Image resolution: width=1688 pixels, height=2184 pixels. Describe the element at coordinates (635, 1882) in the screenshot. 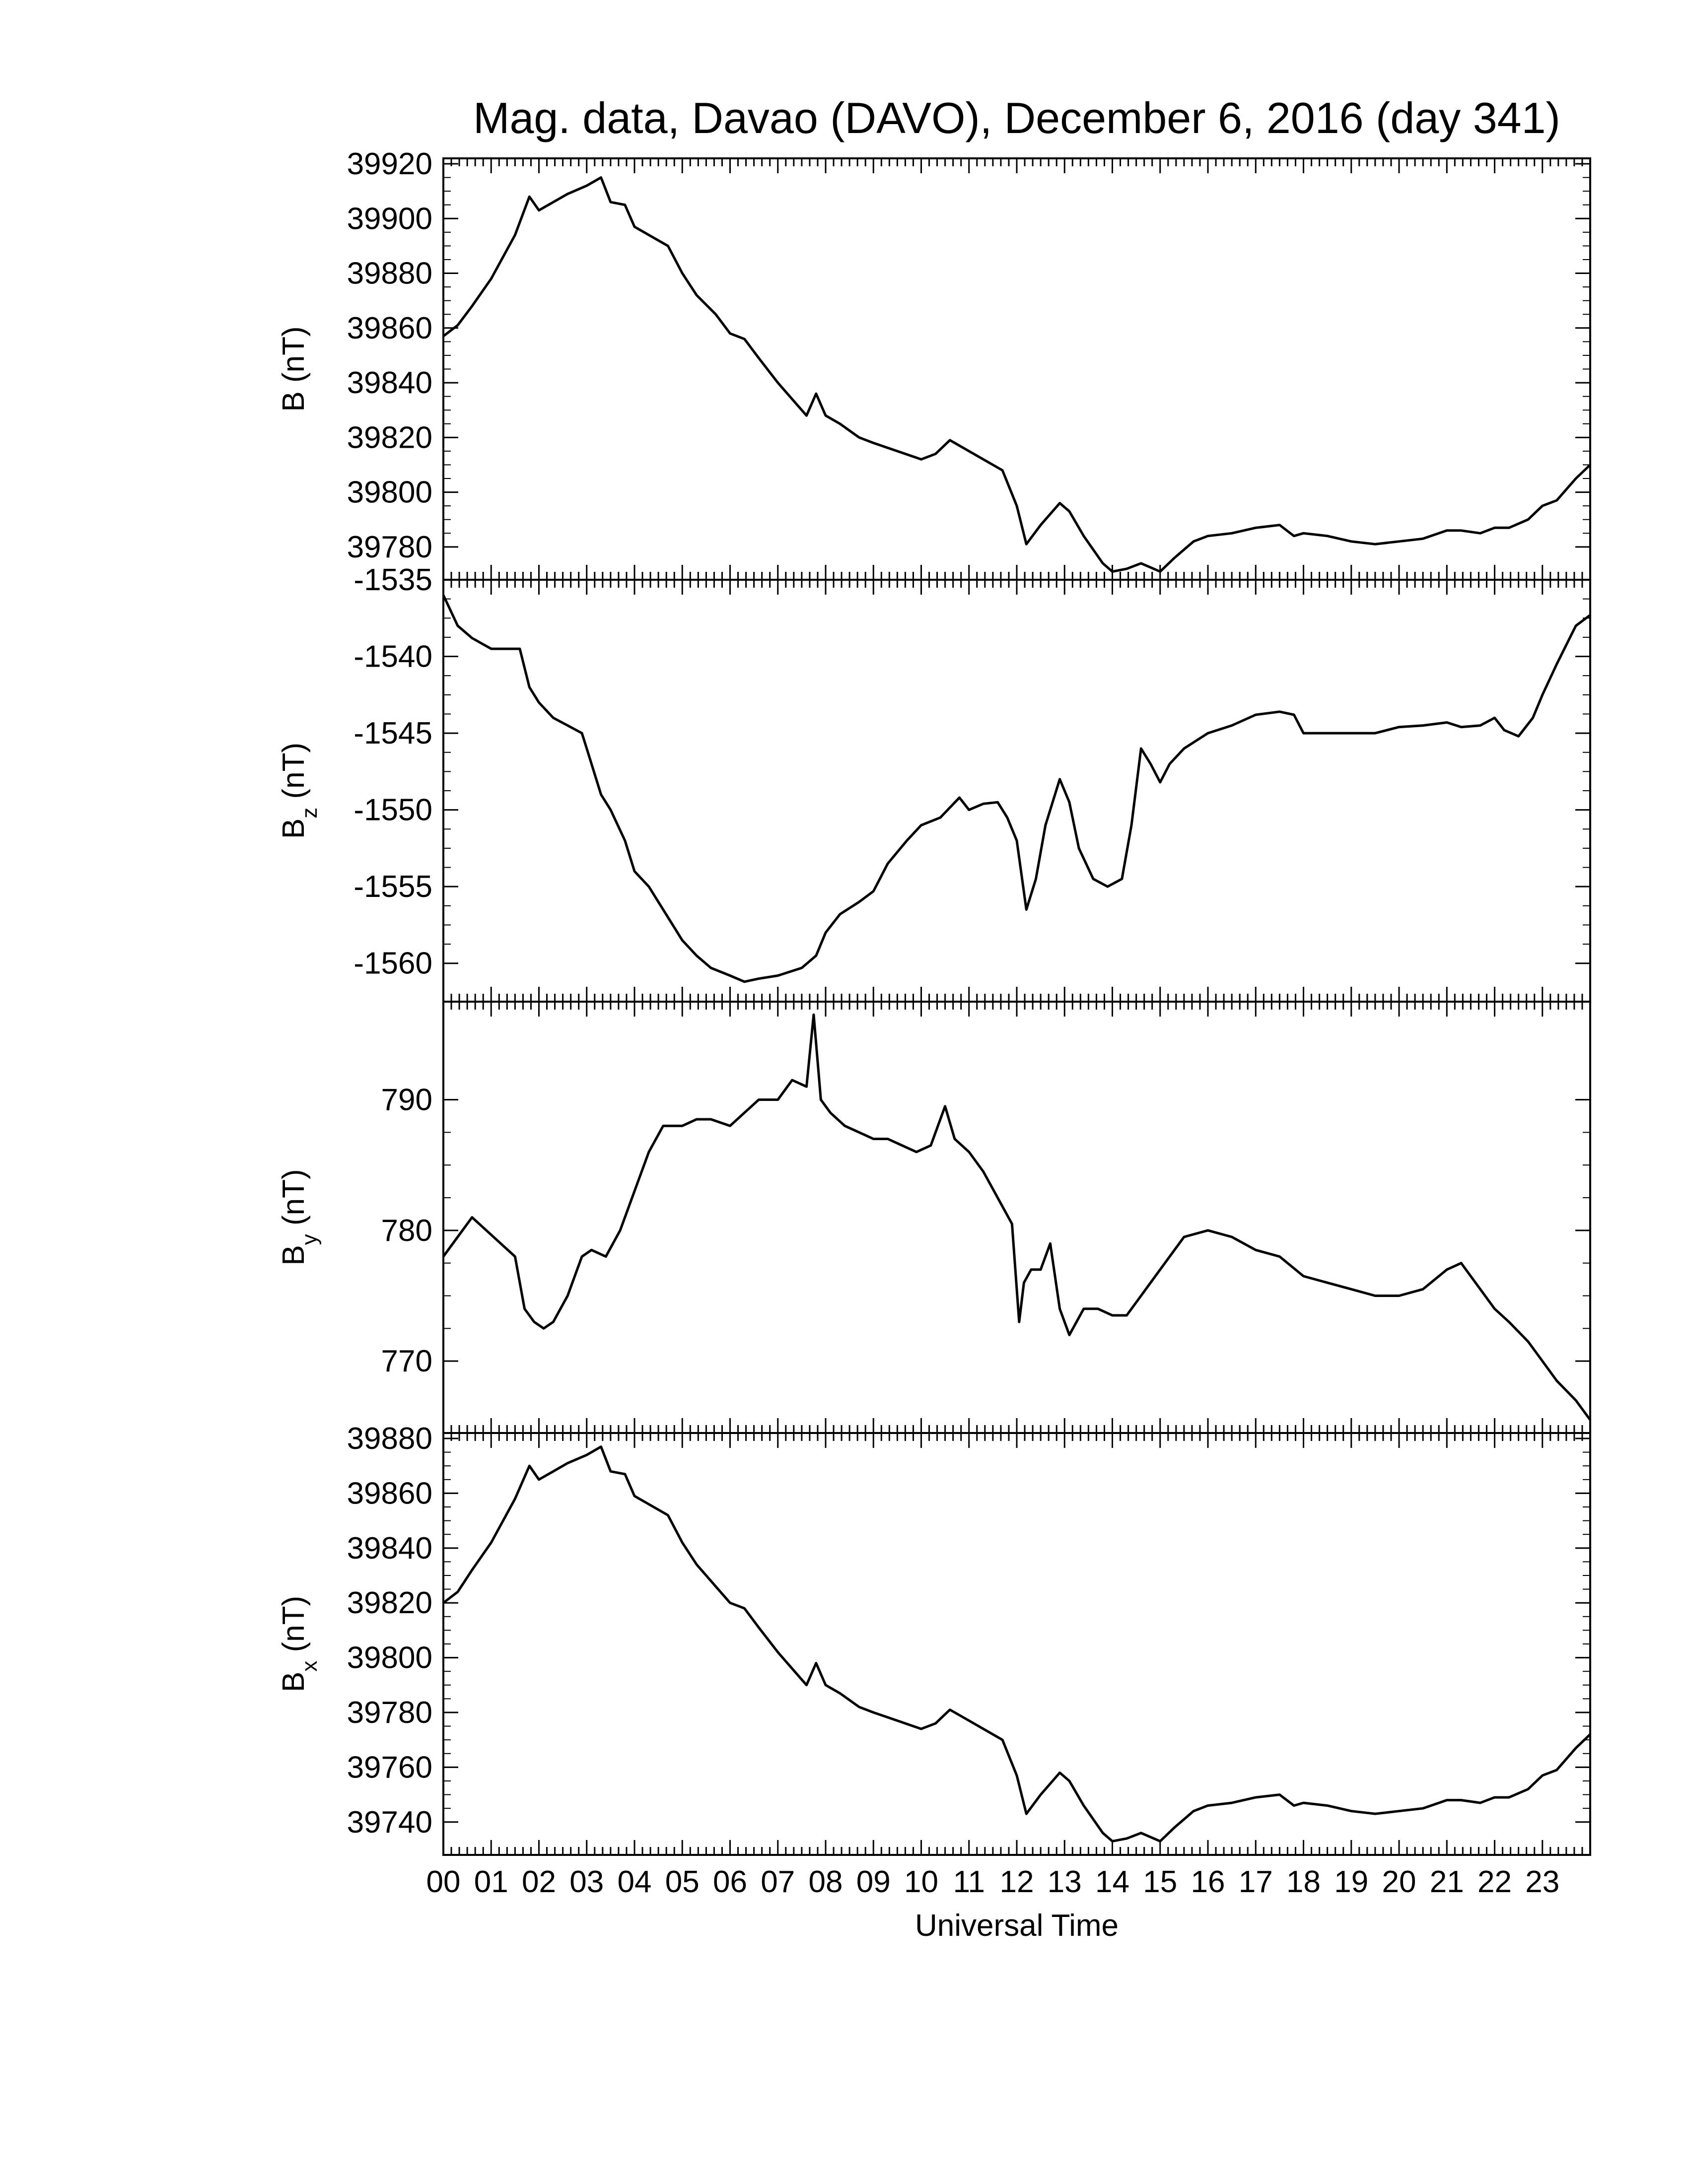

I see `x-tick-label: 04` at that location.